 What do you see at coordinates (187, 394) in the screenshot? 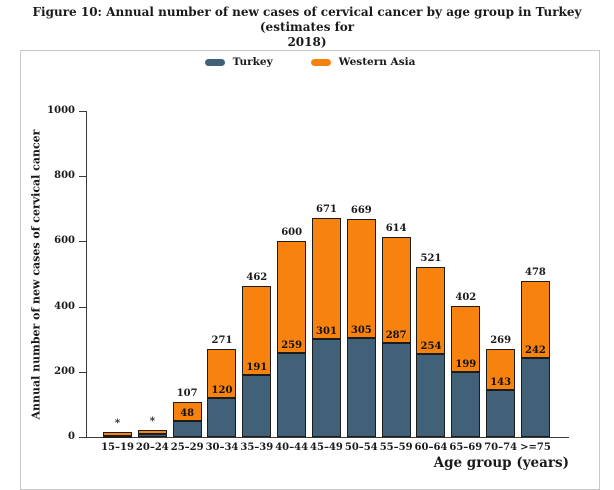
I see `bar-total-label: 107` at bounding box center [187, 394].